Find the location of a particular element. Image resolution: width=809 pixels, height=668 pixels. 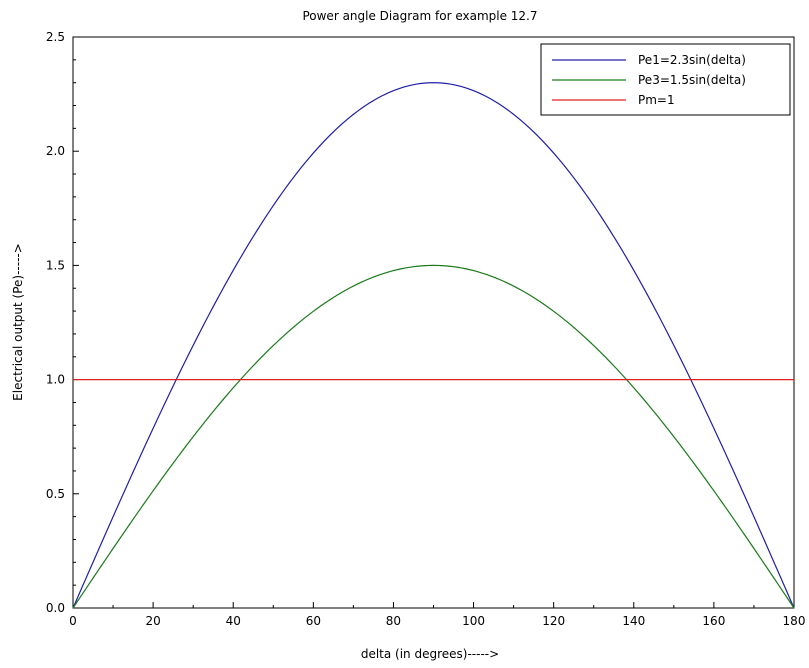

x-tick-label: 0 is located at coordinates (73, 621).